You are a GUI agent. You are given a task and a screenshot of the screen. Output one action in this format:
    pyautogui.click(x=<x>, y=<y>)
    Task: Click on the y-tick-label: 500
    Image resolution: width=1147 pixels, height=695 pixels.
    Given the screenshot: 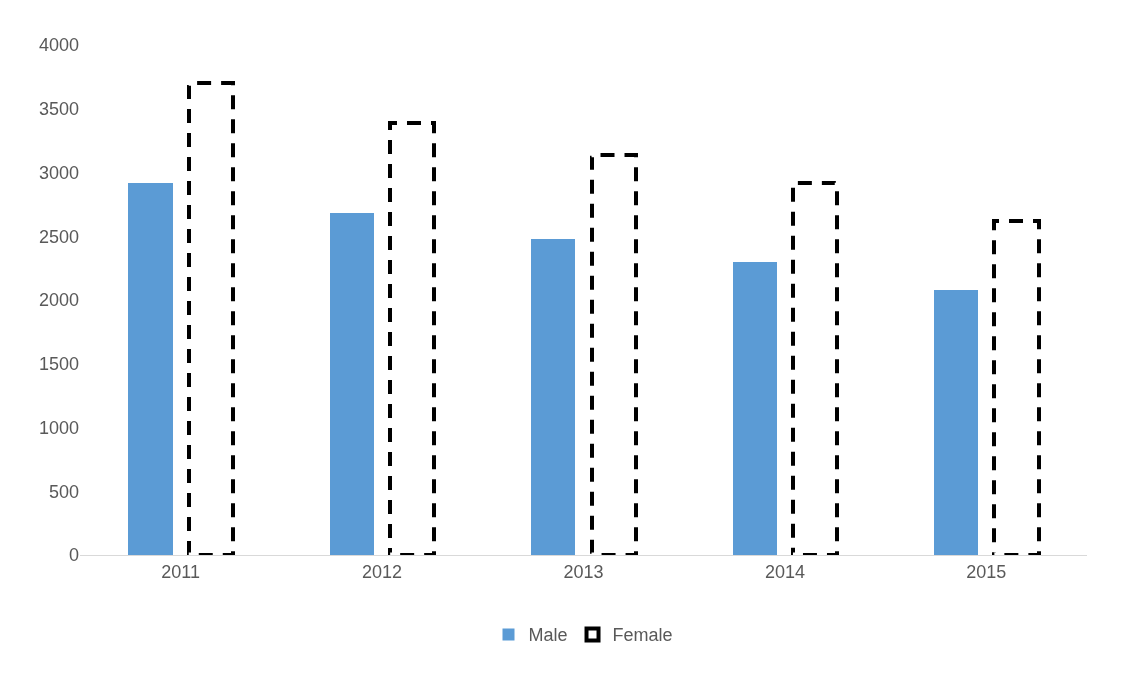 What is the action you would take?
    pyautogui.click(x=63, y=491)
    